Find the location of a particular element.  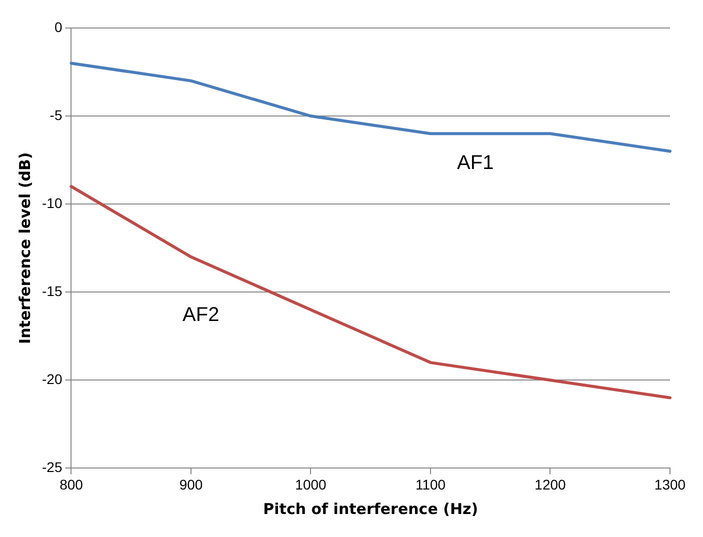

x-tick-label: 800 is located at coordinates (72, 484).